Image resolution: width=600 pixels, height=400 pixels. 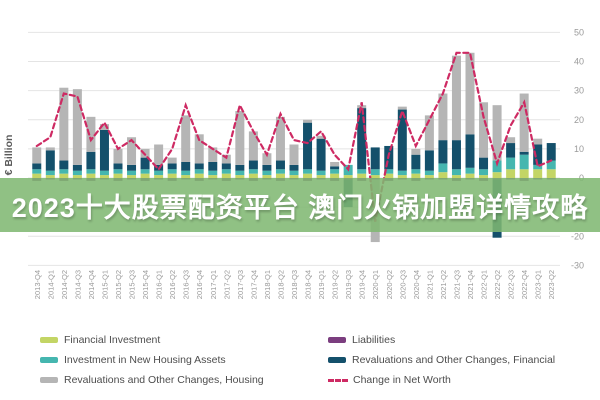 What do you see at coordinates (104, 284) in the screenshot?
I see `x-axis-tick-label: 2015-Q1` at bounding box center [104, 284].